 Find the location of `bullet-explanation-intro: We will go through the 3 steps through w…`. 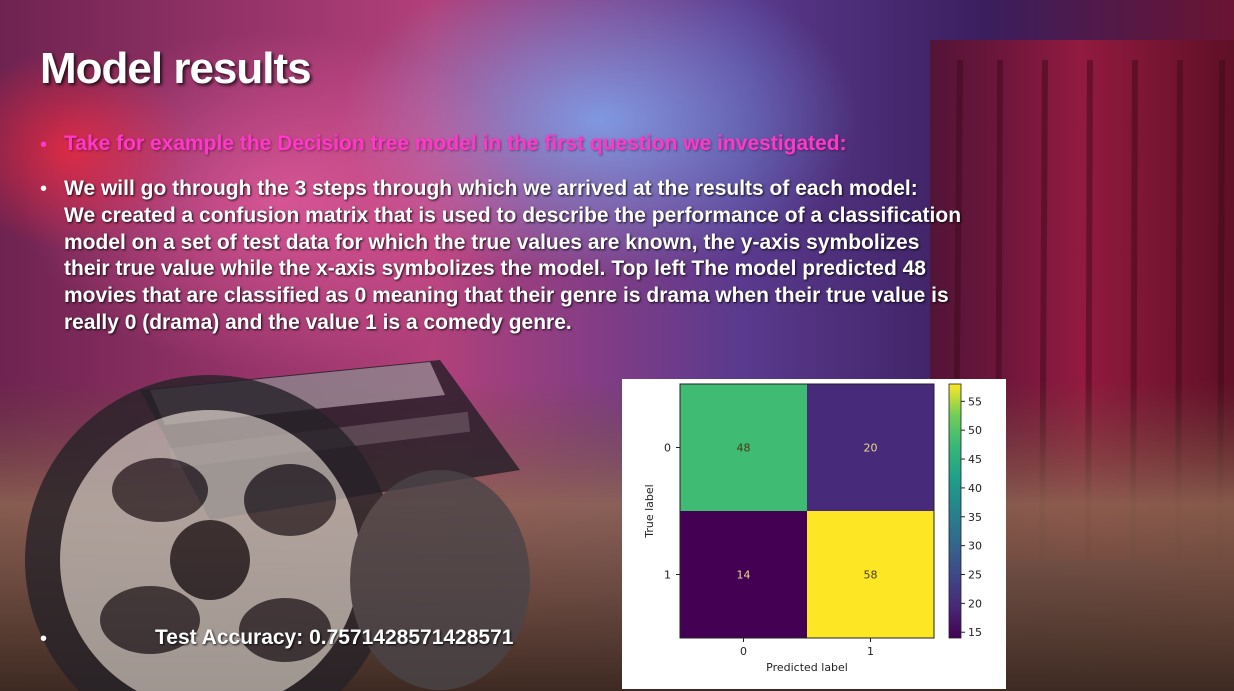

bullet-explanation-intro: We will go through the 3 steps through w… is located at coordinates (491, 188).